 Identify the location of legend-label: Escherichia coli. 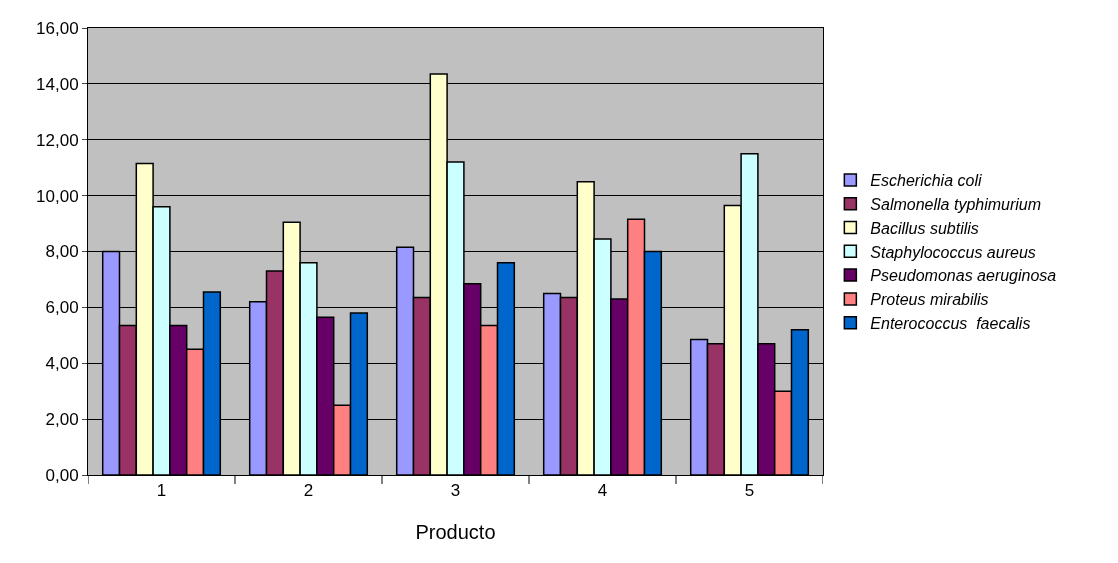
(926, 181).